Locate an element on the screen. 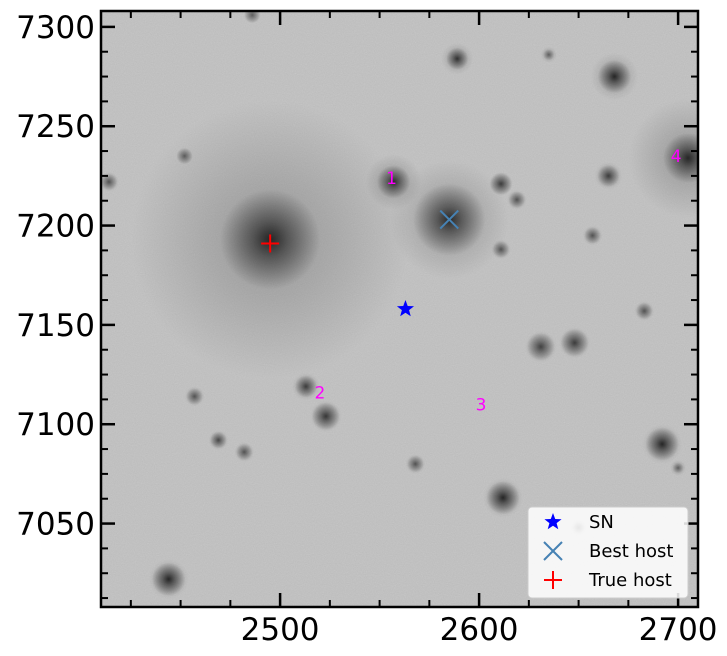  y-tick-label: 7050 is located at coordinates (55, 525).